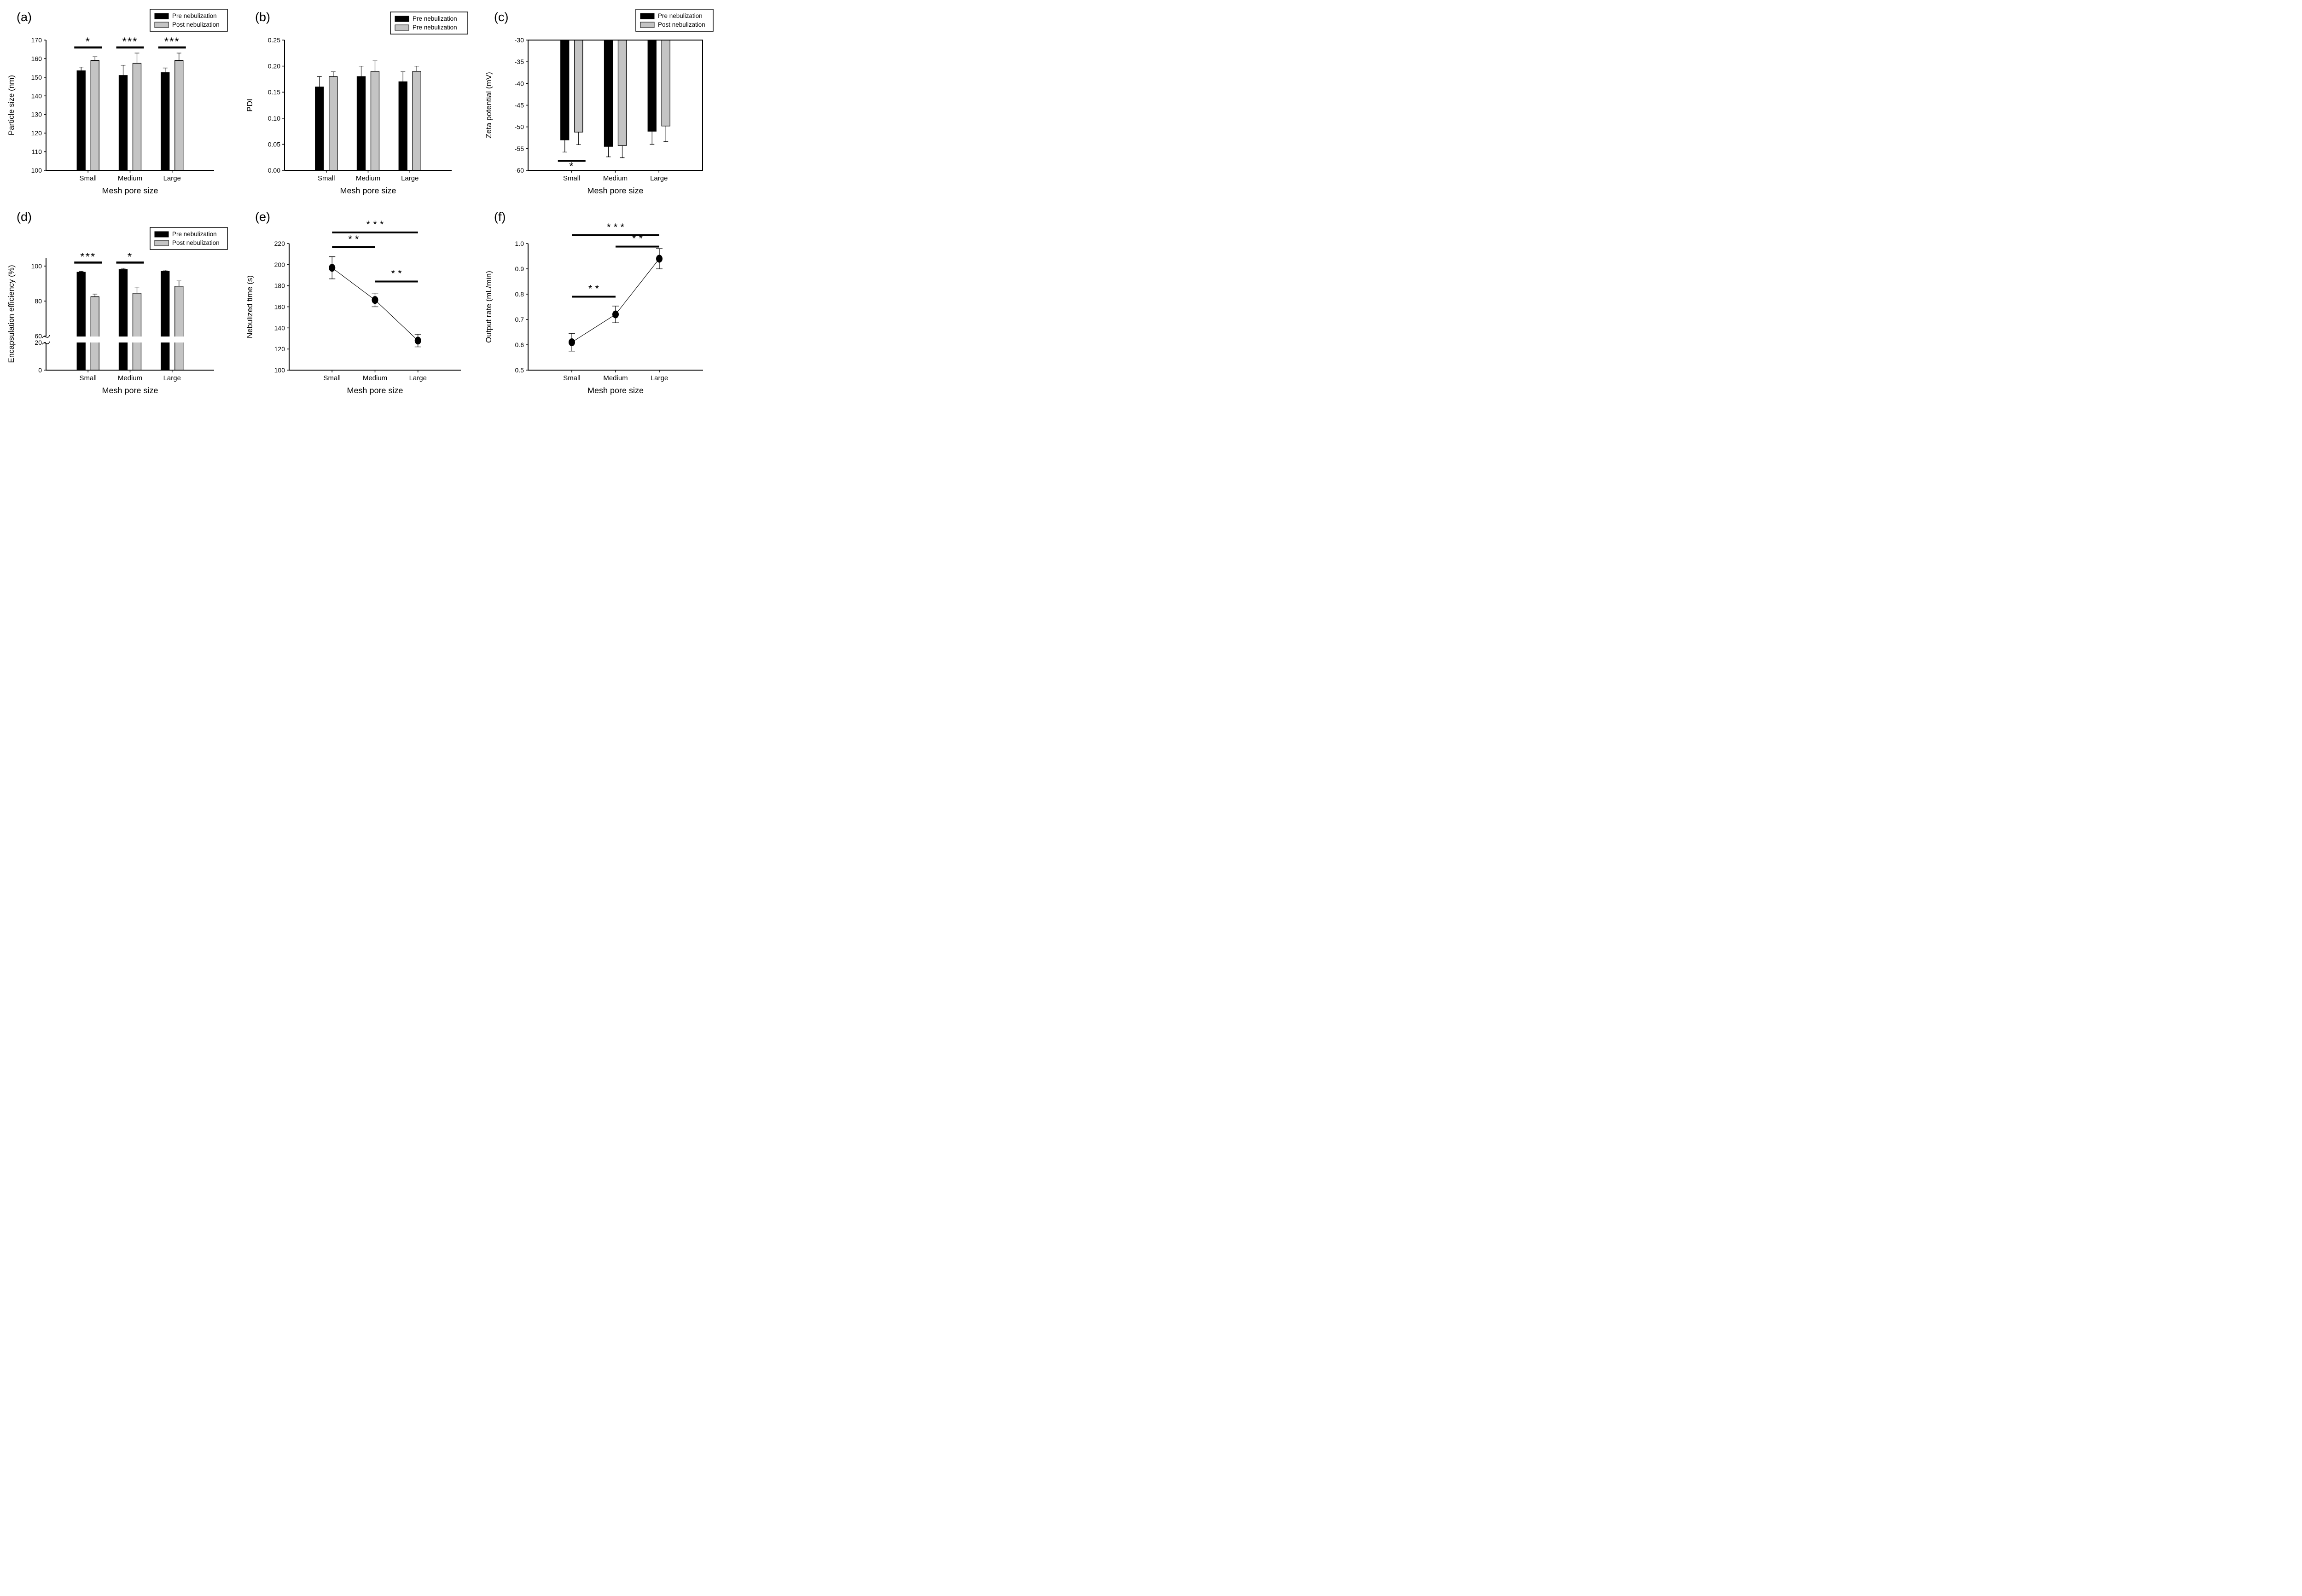 This screenshot has height=1596, width=2302. Describe the element at coordinates (276, 105) in the screenshot. I see `y-ticks: 0.00 0.05 0.10 0.15 0.20 0.25` at that location.